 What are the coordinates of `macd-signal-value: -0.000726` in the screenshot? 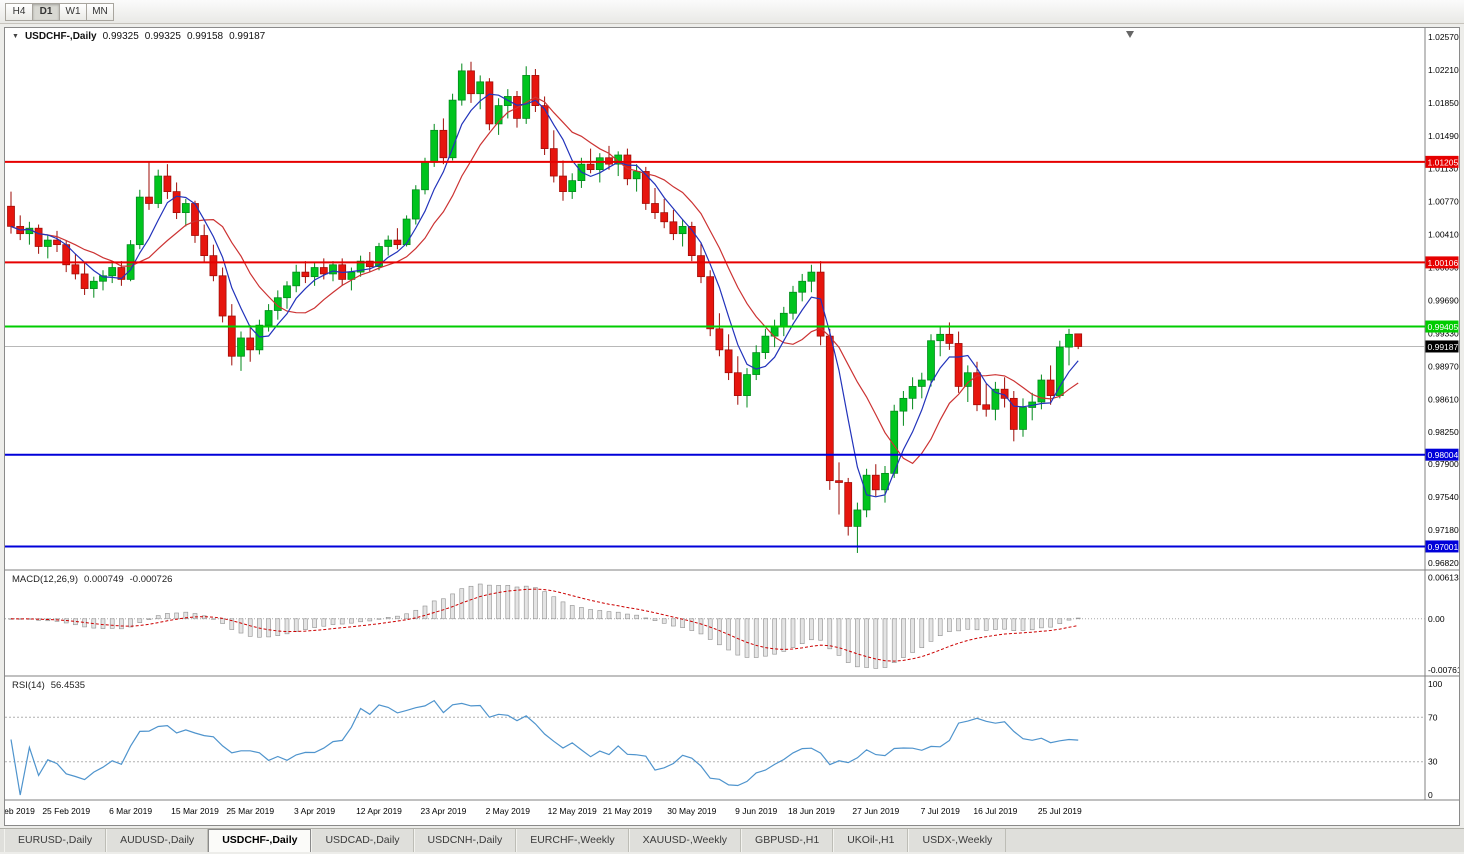 It's located at (151, 579).